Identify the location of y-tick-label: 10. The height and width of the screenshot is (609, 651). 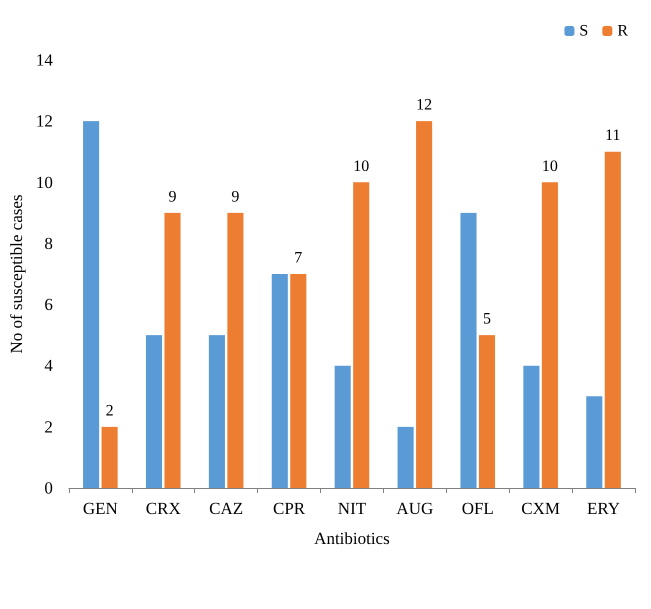
(44, 182).